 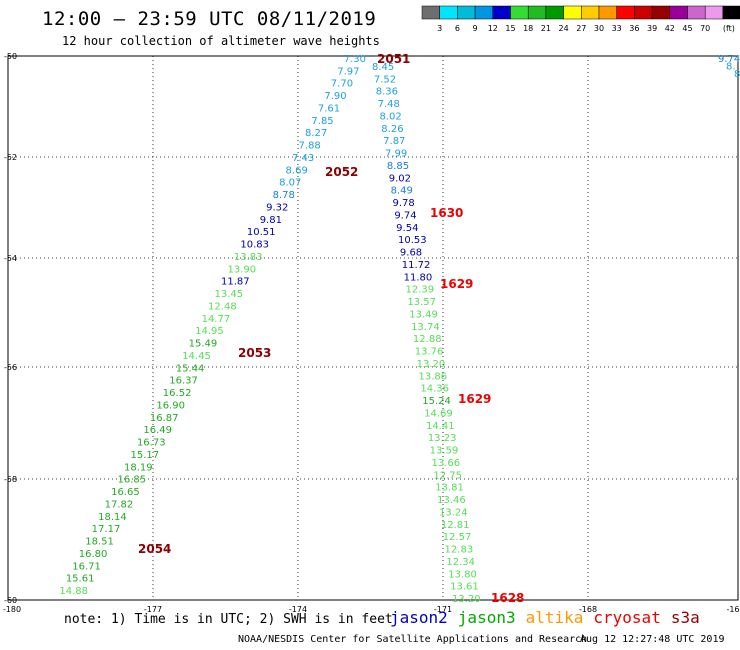 What do you see at coordinates (418, 277) in the screenshot?
I see `wave-height-value: 11.80` at bounding box center [418, 277].